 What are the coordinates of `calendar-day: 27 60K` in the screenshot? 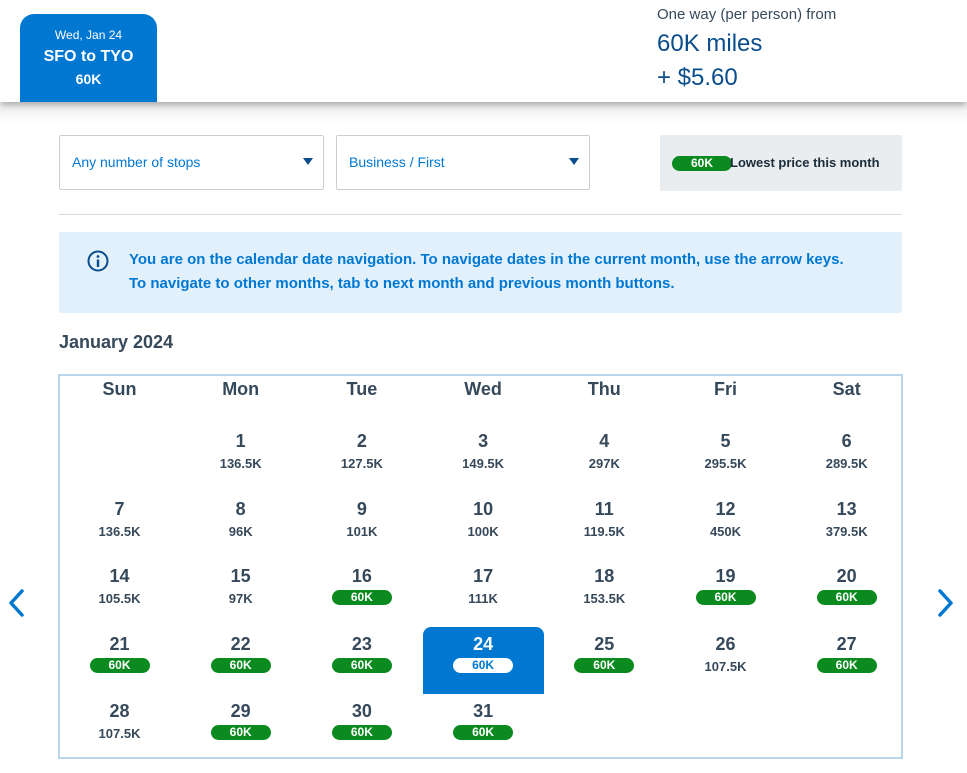 It's located at (846, 660).